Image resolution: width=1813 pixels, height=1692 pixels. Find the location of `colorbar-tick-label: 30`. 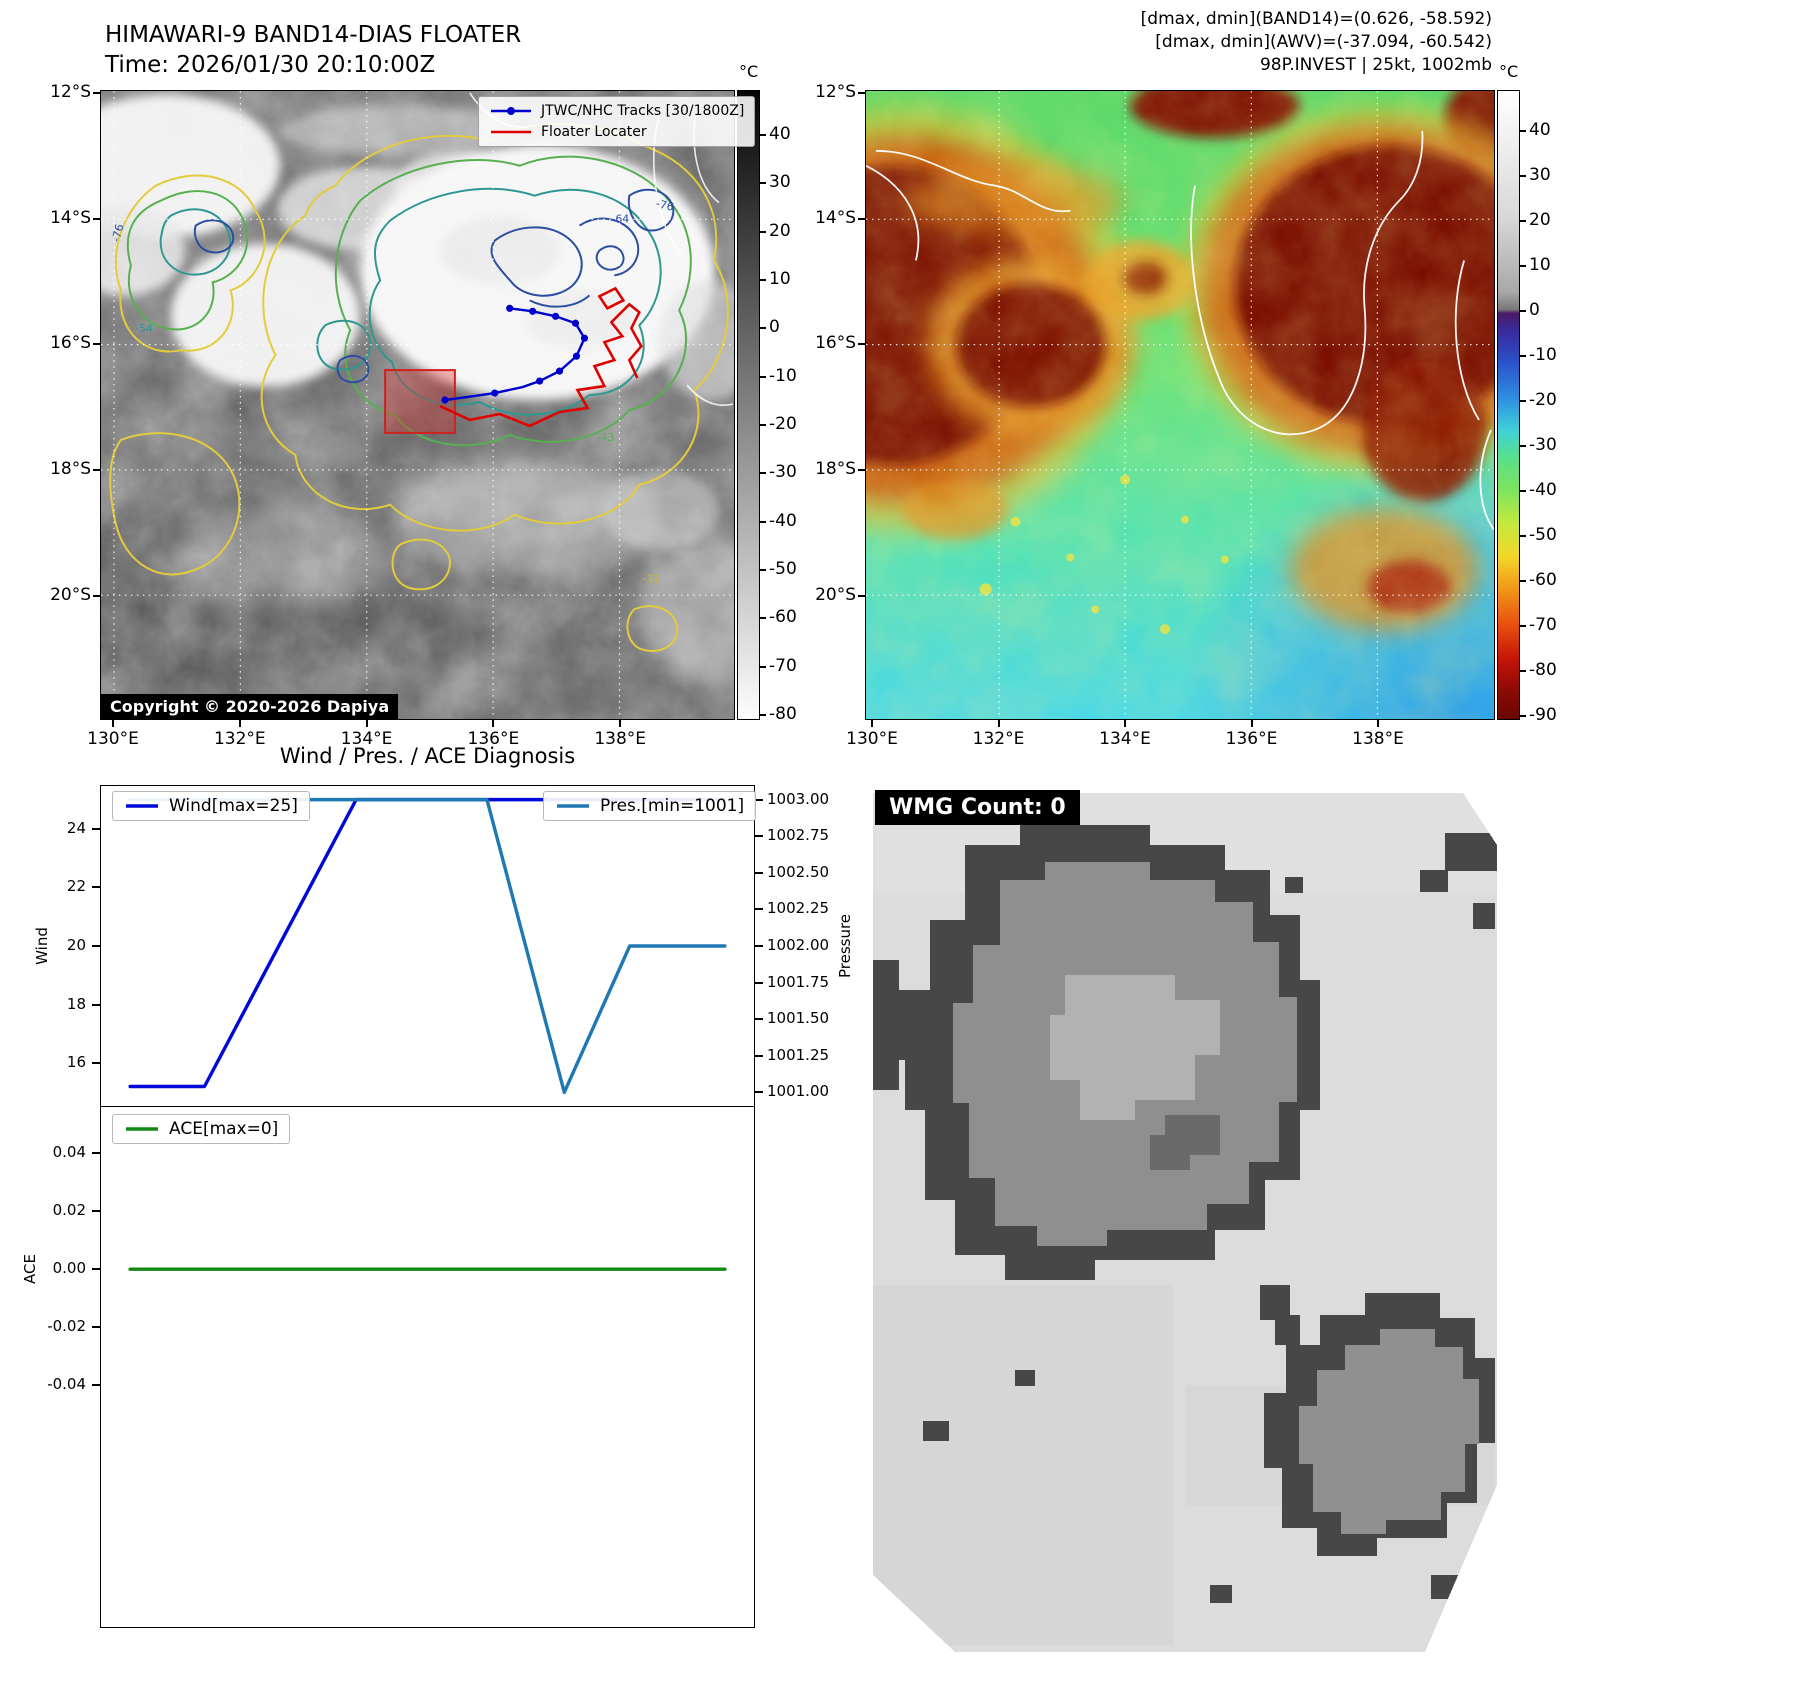

colorbar-tick-label: 30 is located at coordinates (780, 182).